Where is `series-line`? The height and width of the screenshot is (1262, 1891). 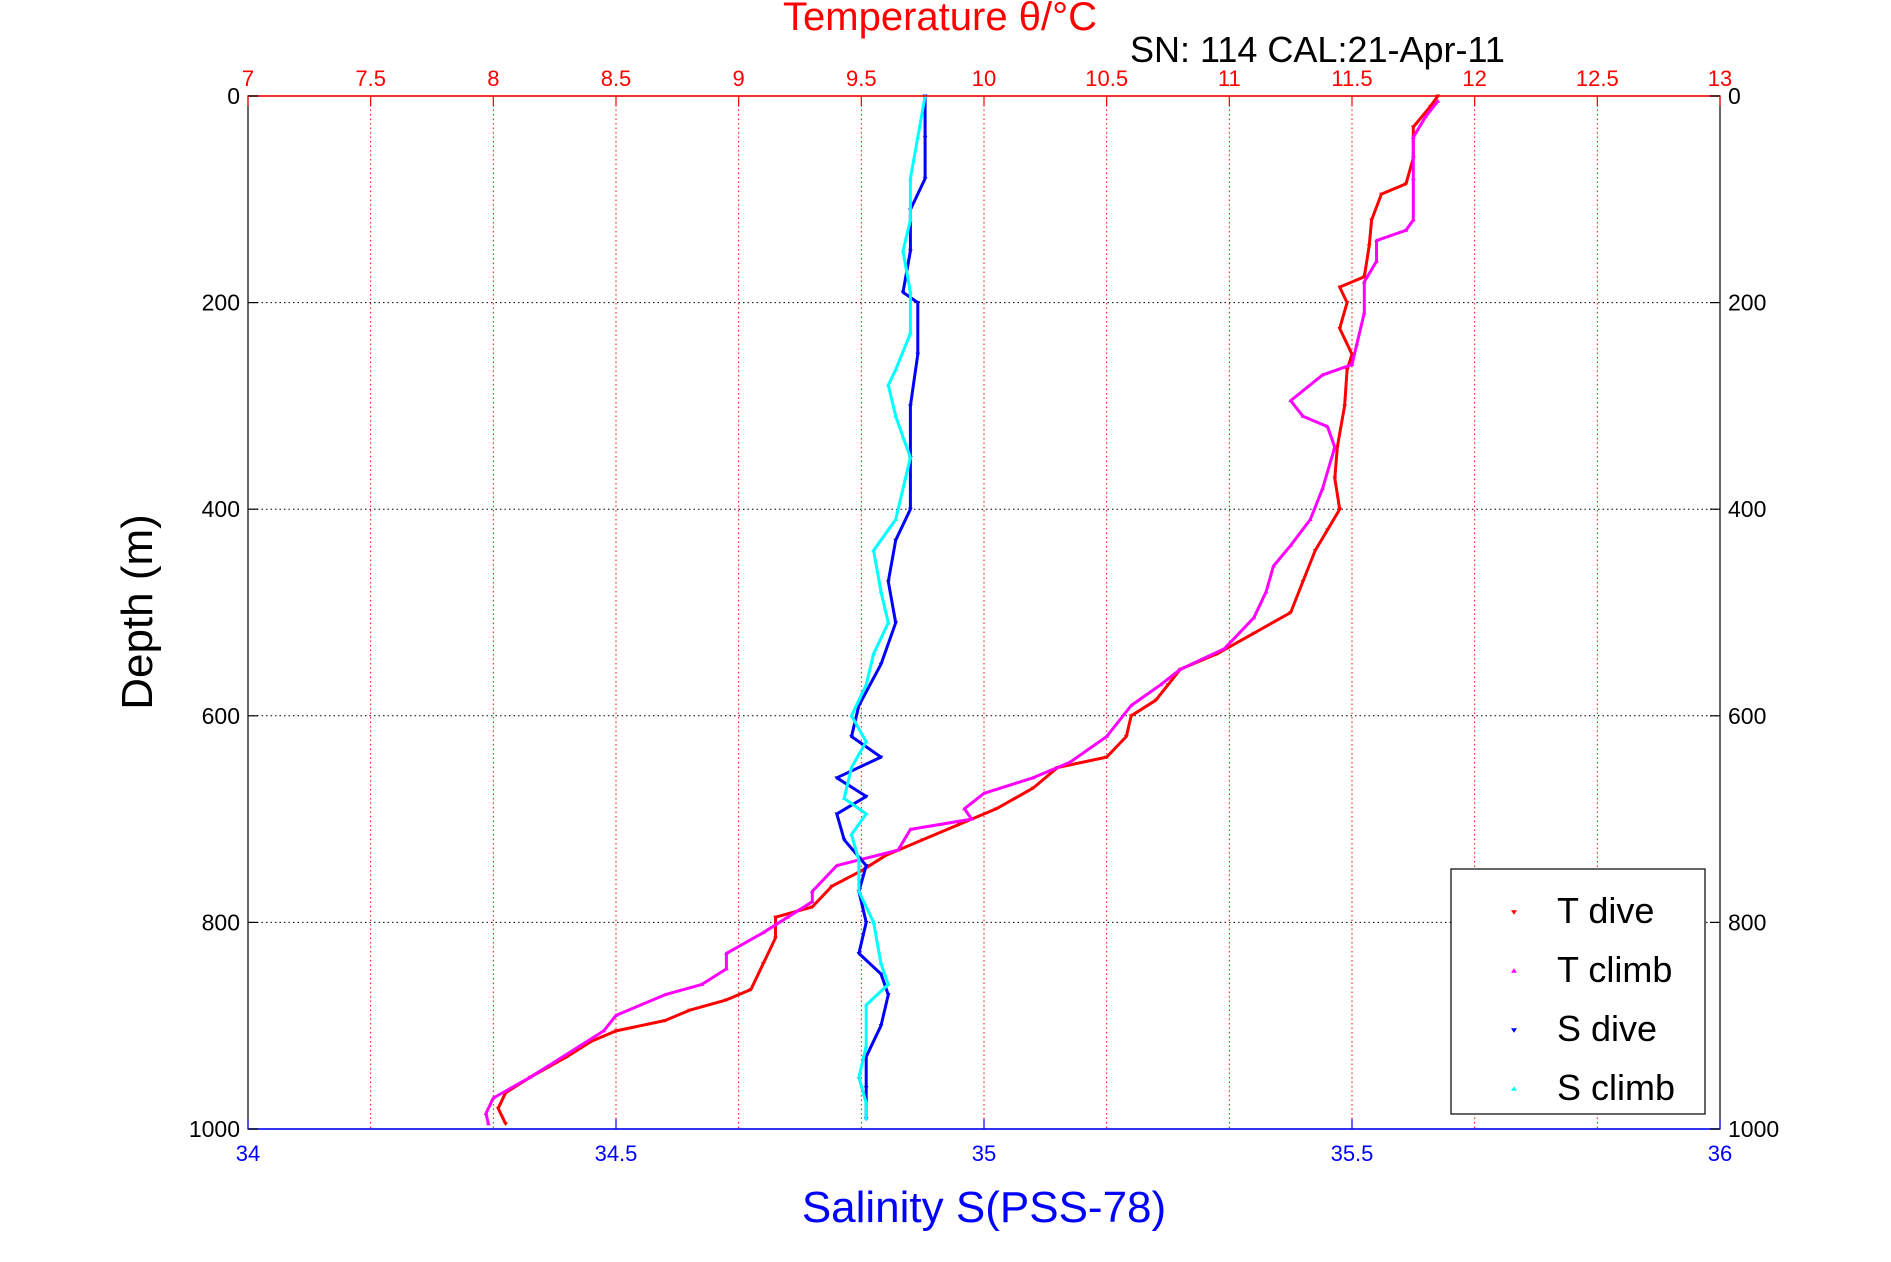 series-line is located at coordinates (884, 607).